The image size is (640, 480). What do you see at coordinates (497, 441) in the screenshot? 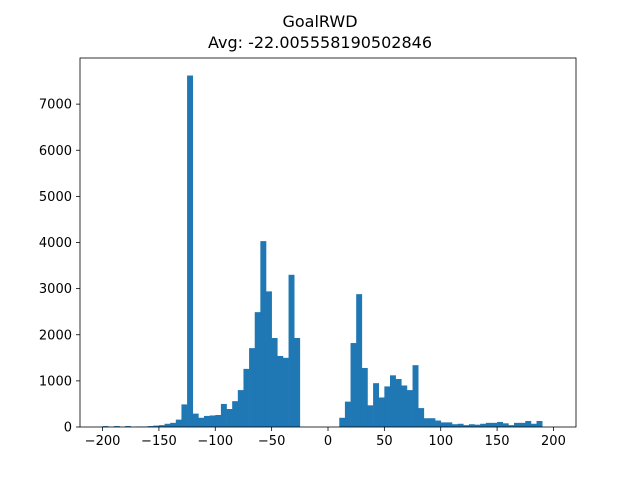
I see `x-tick-label: 150` at bounding box center [497, 441].